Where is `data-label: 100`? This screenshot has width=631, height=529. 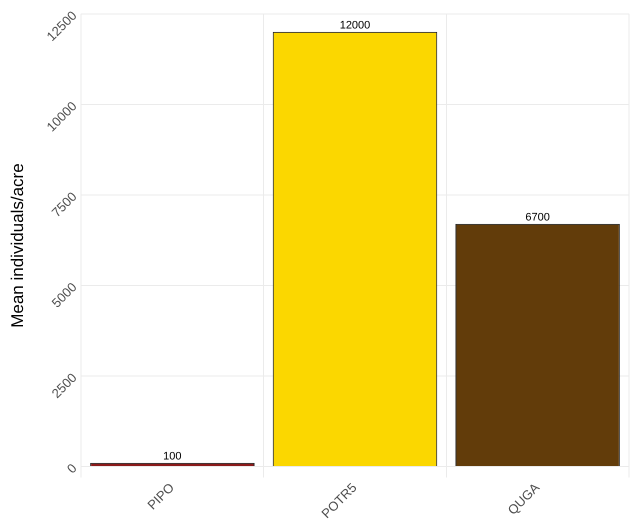 data-label: 100 is located at coordinates (172, 456).